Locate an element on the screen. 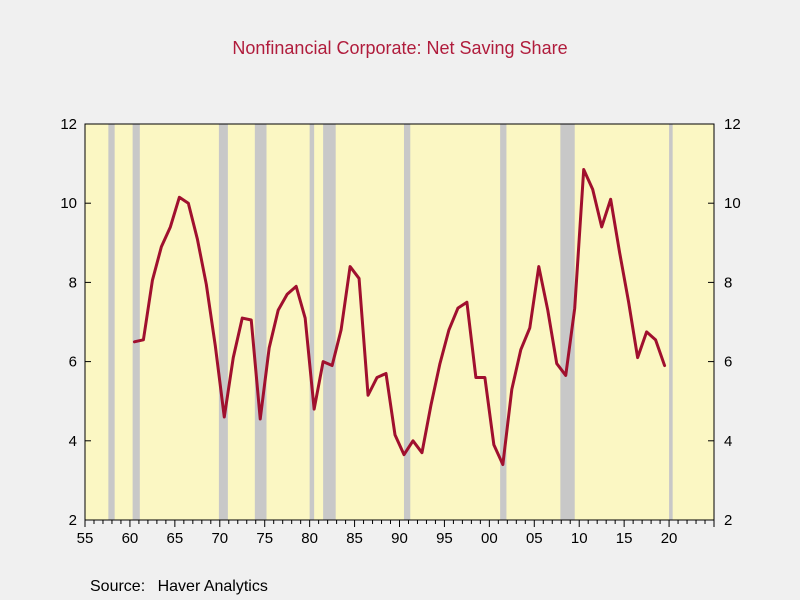 This screenshot has width=800, height=600. y-tick-label-left: 12 is located at coordinates (68, 124).